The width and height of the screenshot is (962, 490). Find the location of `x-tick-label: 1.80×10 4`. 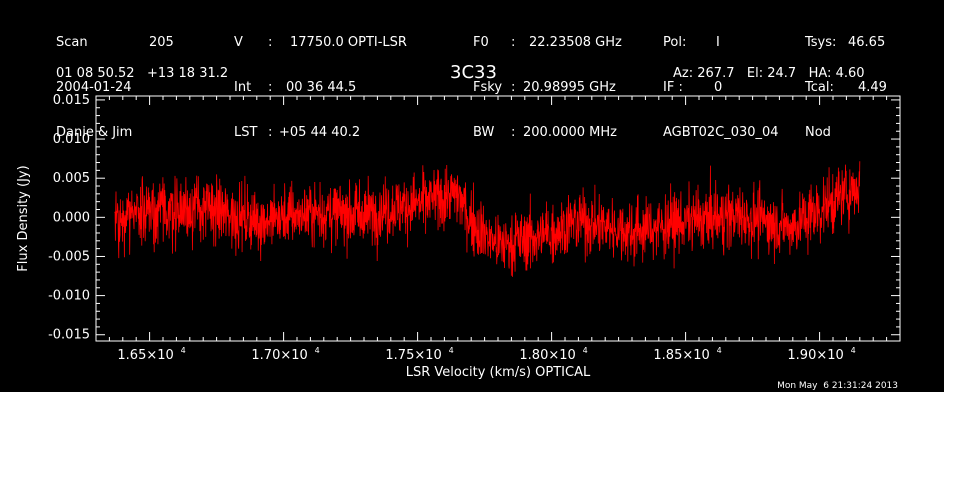

x-tick-label: 1.80×10 4 is located at coordinates (553, 354).